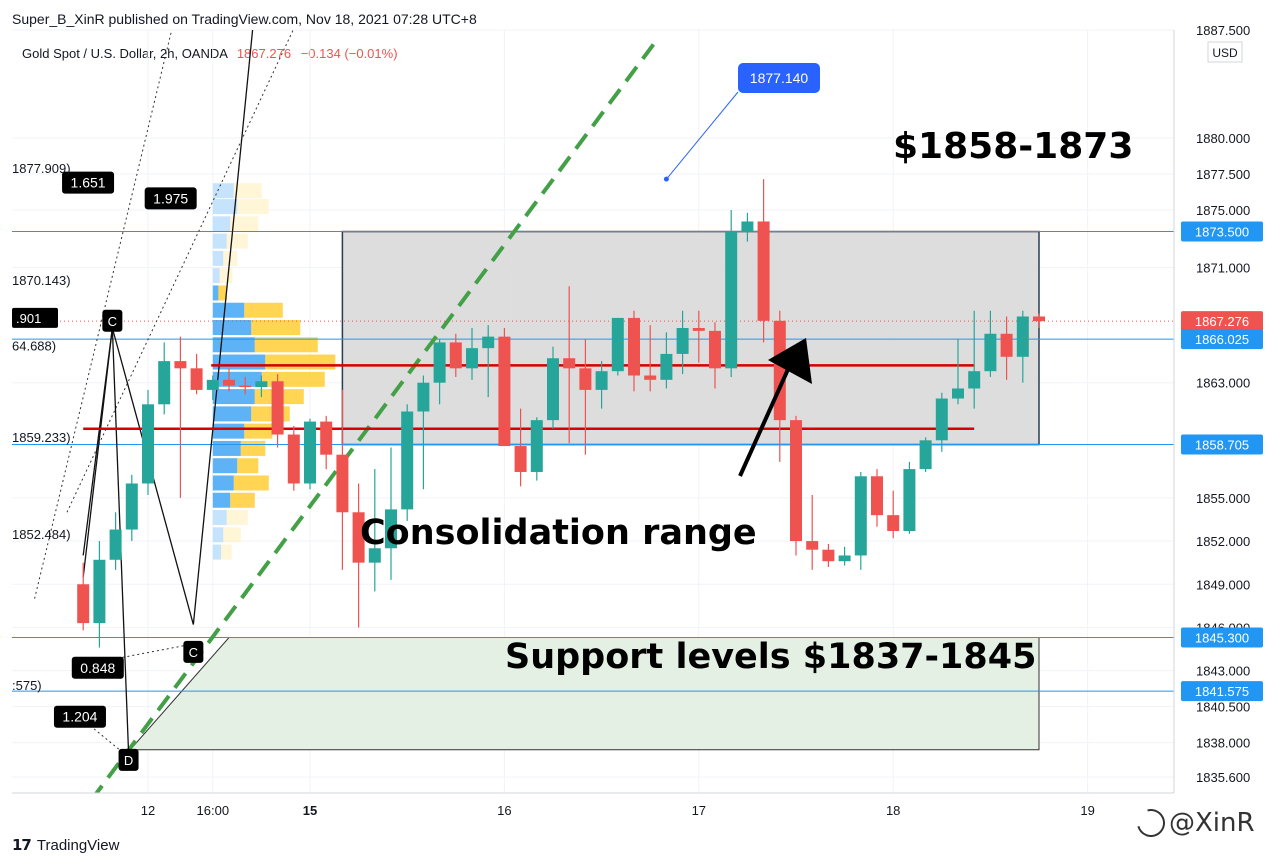 Image resolution: width=1280 pixels, height=868 pixels. I want to click on left-price-label: 1870.143), so click(41, 280).